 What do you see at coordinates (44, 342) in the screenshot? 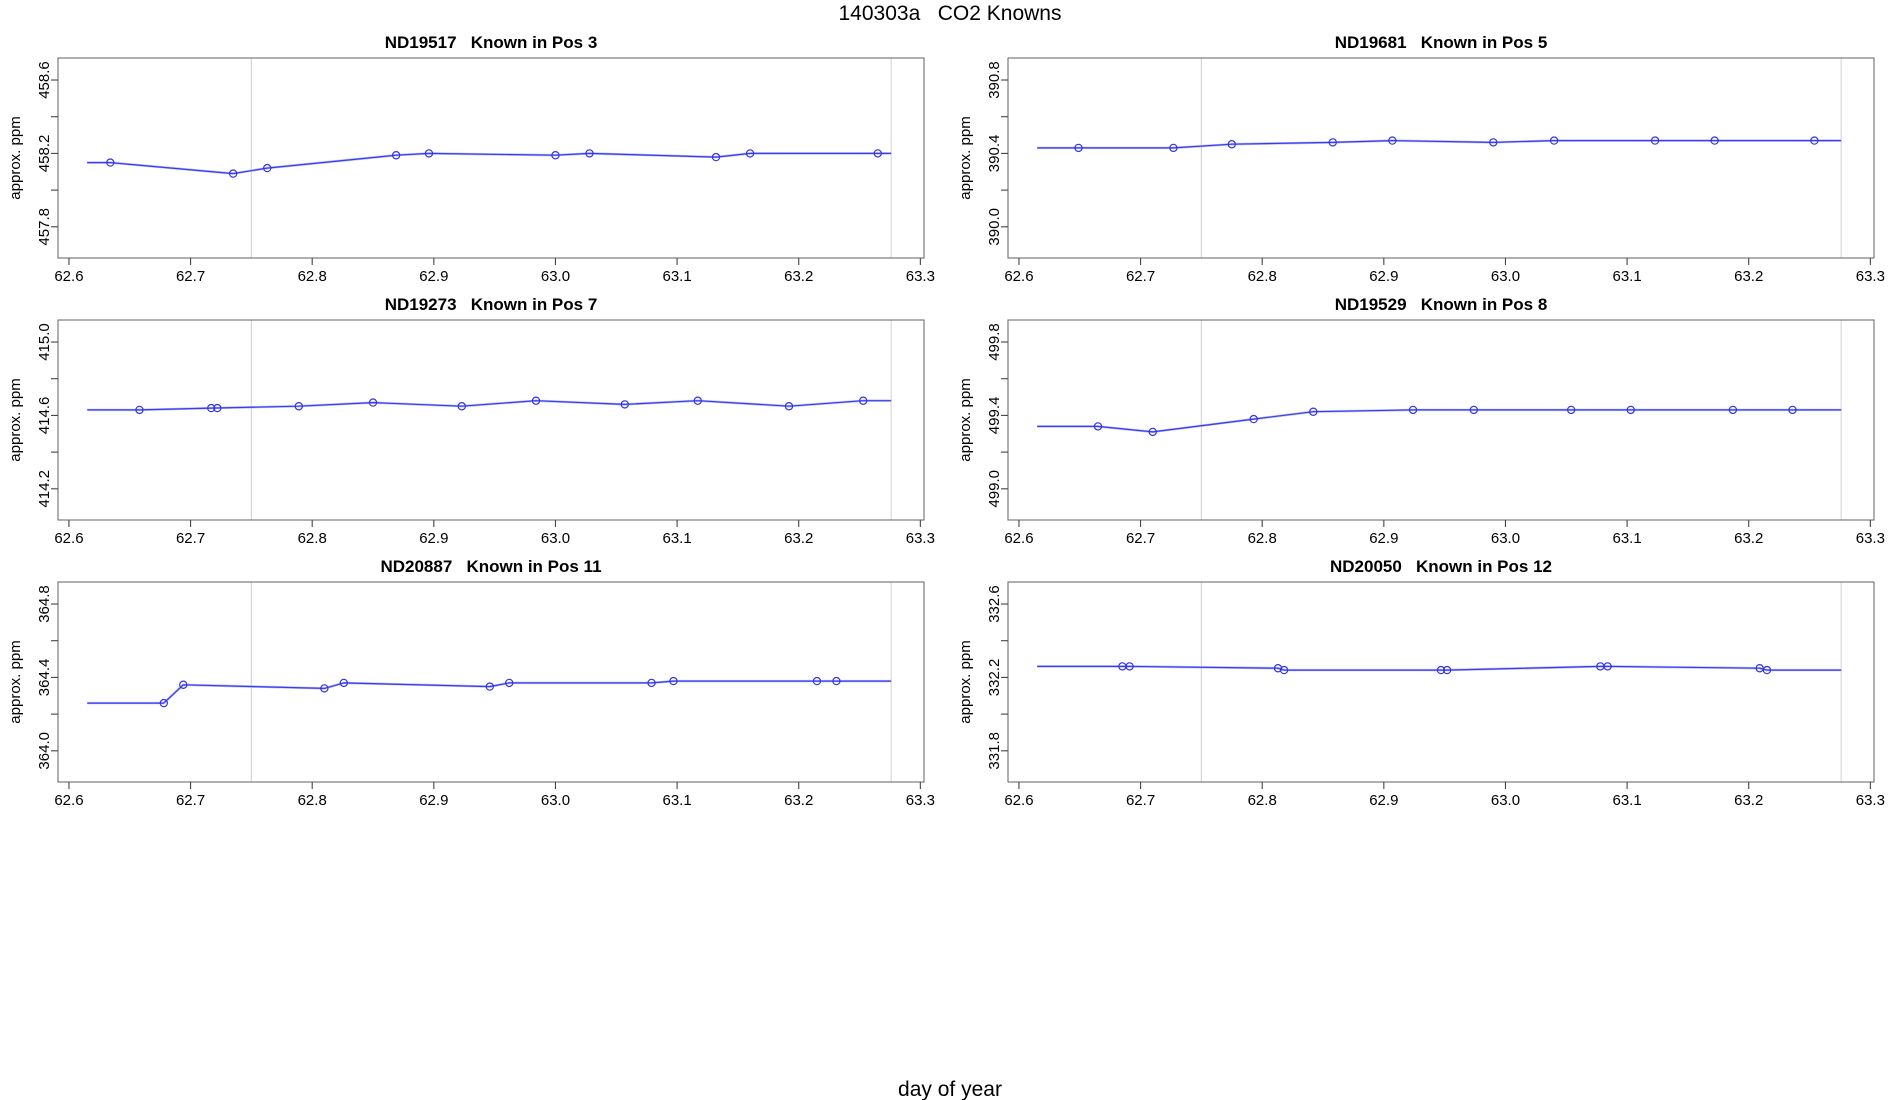
I see `y-tick-label: 415.0` at bounding box center [44, 342].